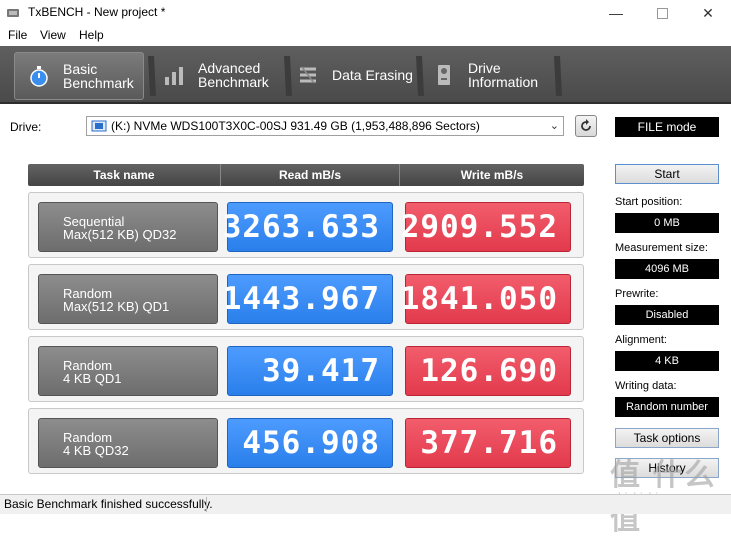 The width and height of the screenshot is (731, 538). I want to click on table-header: Task name Read mB/s Write mB/s, so click(306, 175).